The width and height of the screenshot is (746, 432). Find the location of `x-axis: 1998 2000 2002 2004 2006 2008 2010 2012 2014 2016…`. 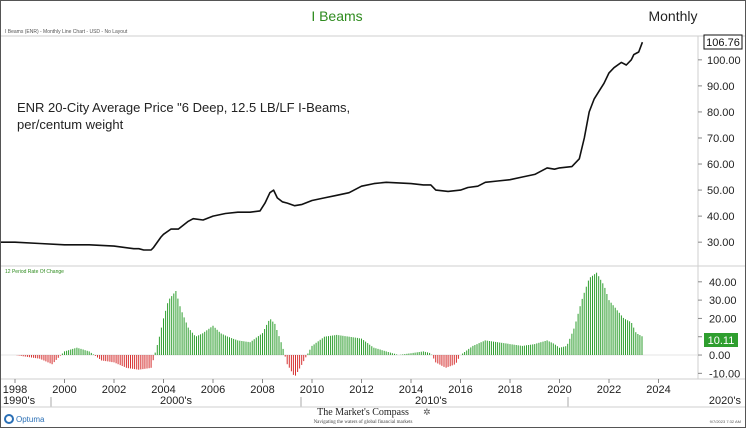

x-axis: 1998 2000 2002 2004 2006 2008 2010 2012 2014 2016… is located at coordinates (337, 387).